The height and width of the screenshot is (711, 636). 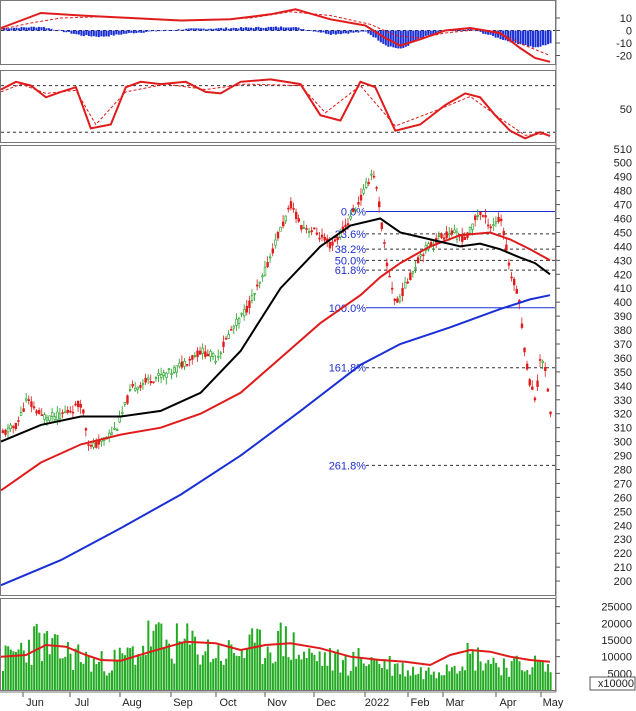 I want to click on x-tick-label: Mar, so click(x=455, y=703).